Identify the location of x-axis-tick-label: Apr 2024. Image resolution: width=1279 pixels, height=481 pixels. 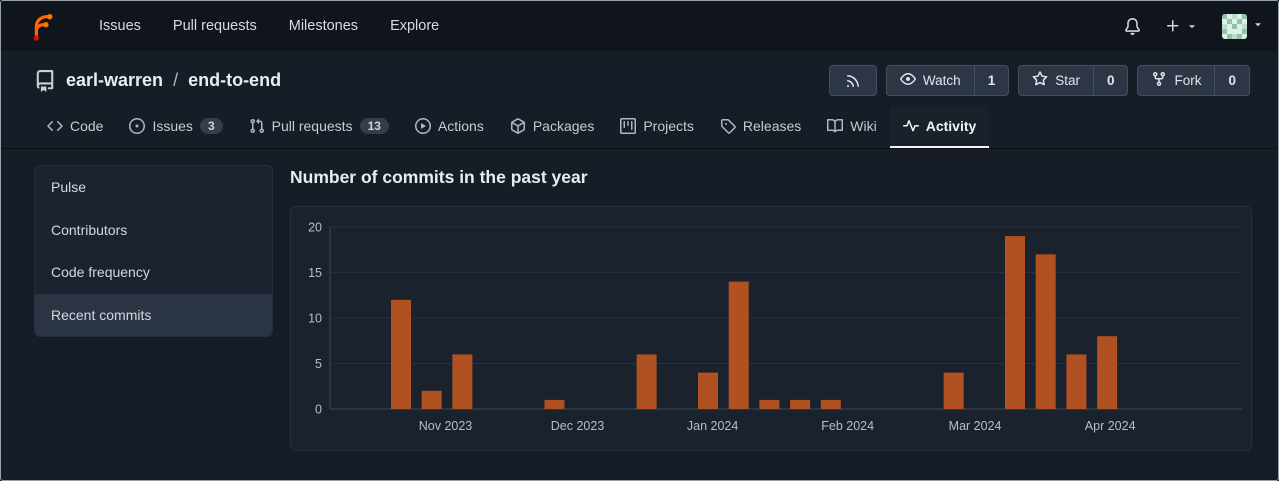
(1110, 426).